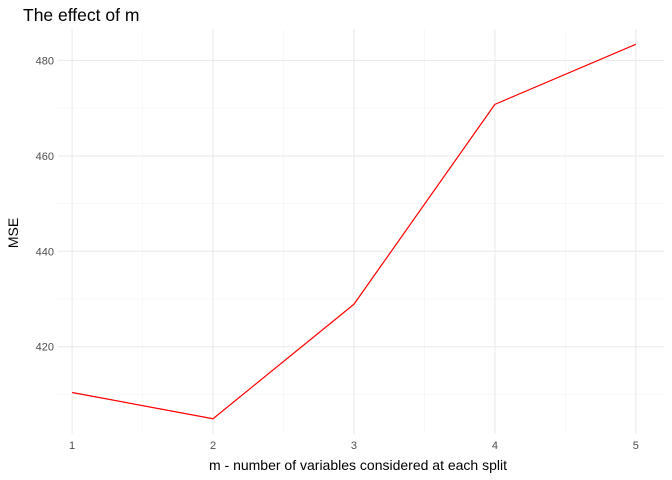  I want to click on y-tick-label: 460, so click(45, 157).